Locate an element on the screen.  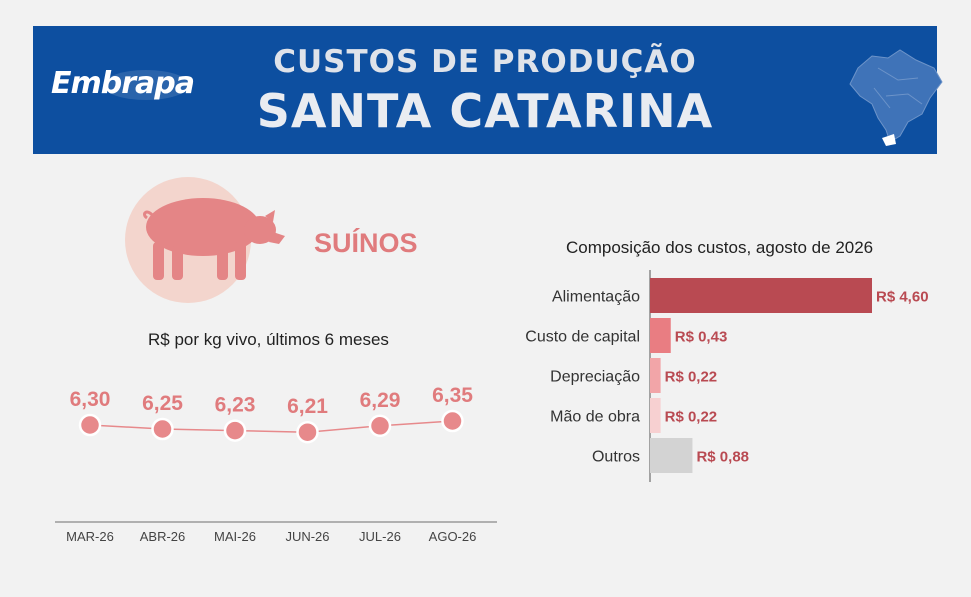
data-label: 6,35 is located at coordinates (452, 395).